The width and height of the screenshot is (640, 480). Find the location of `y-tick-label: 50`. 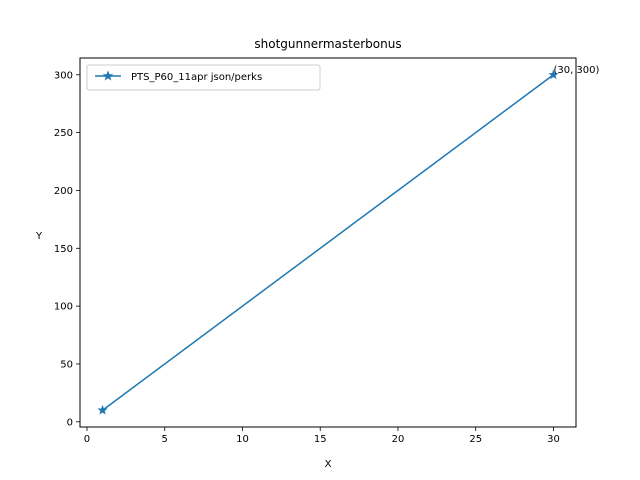

y-tick-label: 50 is located at coordinates (66, 364).